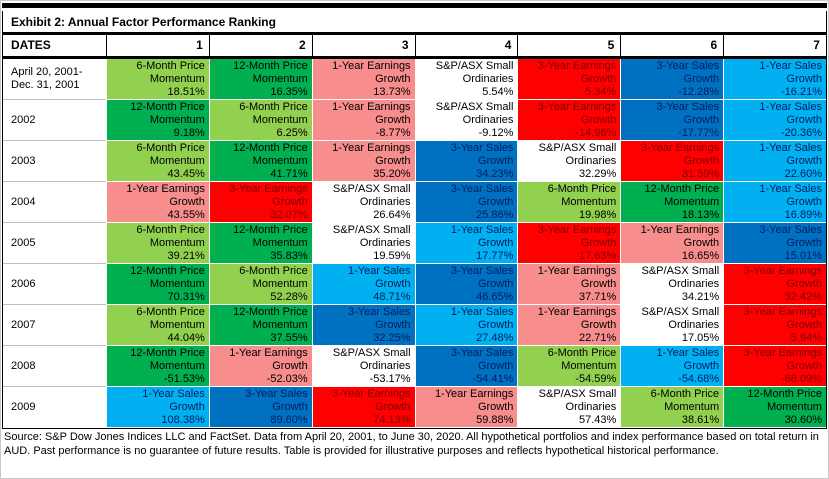  I want to click on factor-cell: 12-Month Price Momentum 9.18%, so click(157, 120).